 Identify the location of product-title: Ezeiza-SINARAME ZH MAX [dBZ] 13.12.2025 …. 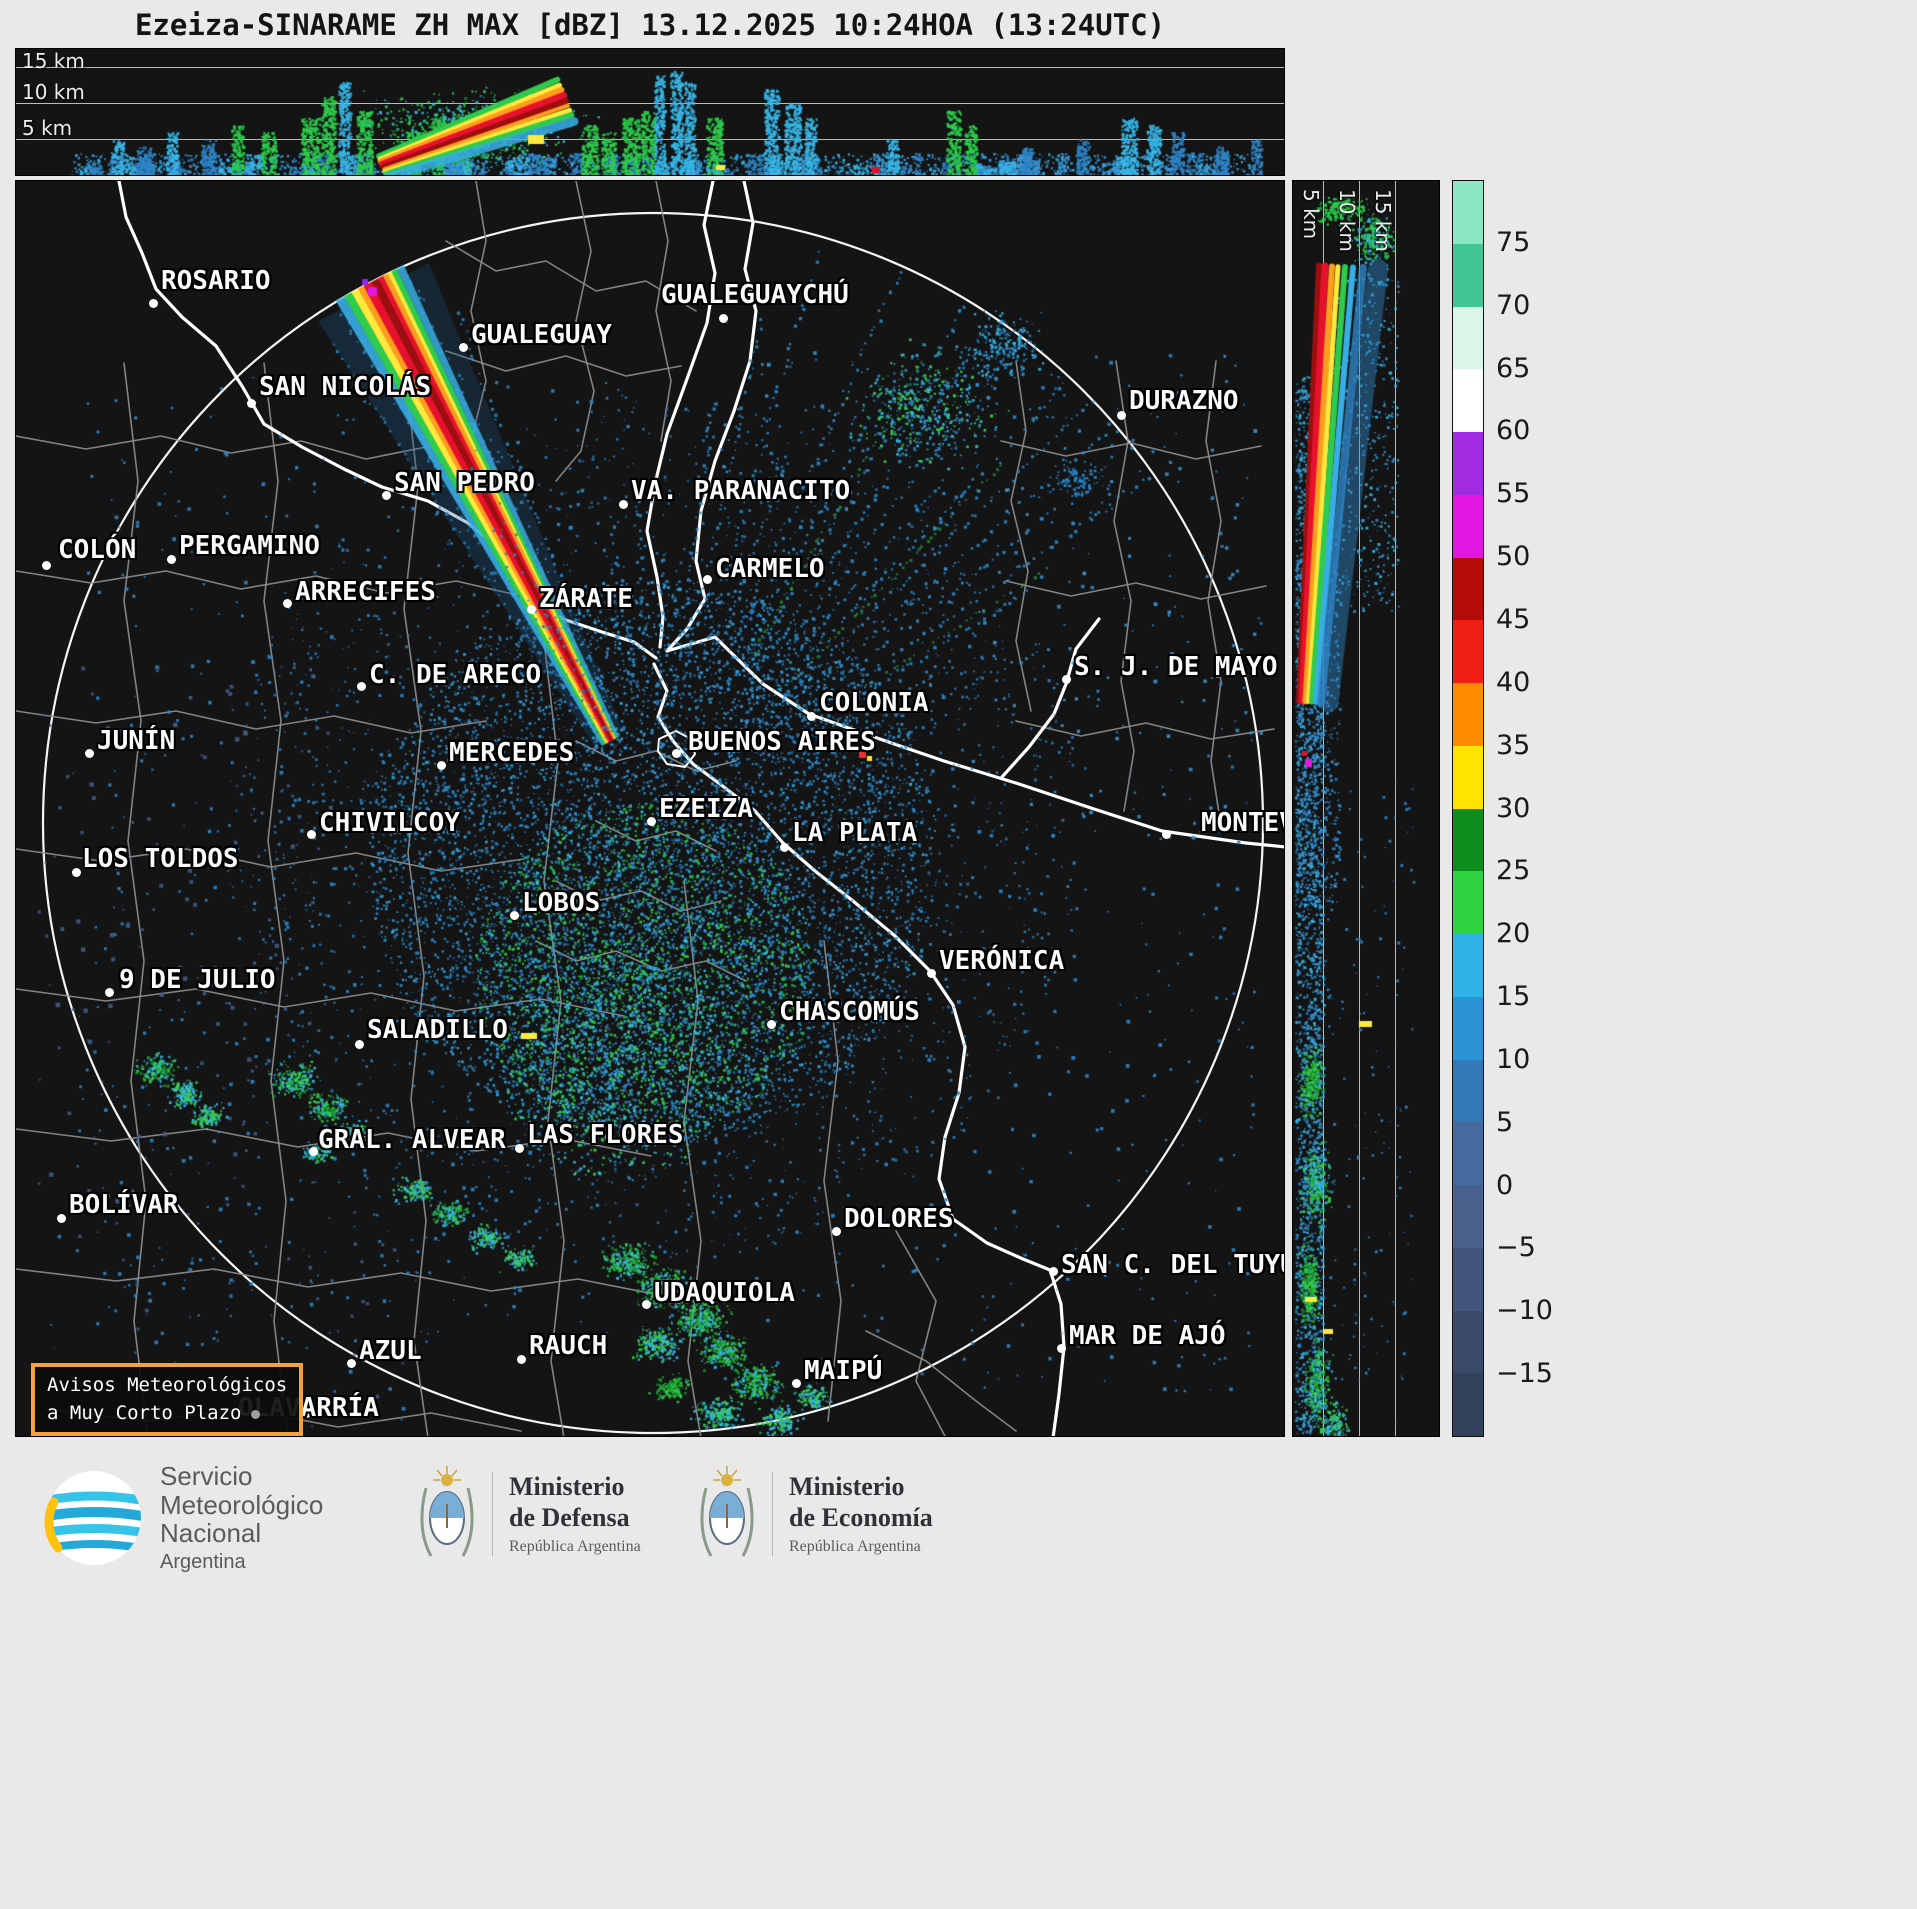
(650, 25).